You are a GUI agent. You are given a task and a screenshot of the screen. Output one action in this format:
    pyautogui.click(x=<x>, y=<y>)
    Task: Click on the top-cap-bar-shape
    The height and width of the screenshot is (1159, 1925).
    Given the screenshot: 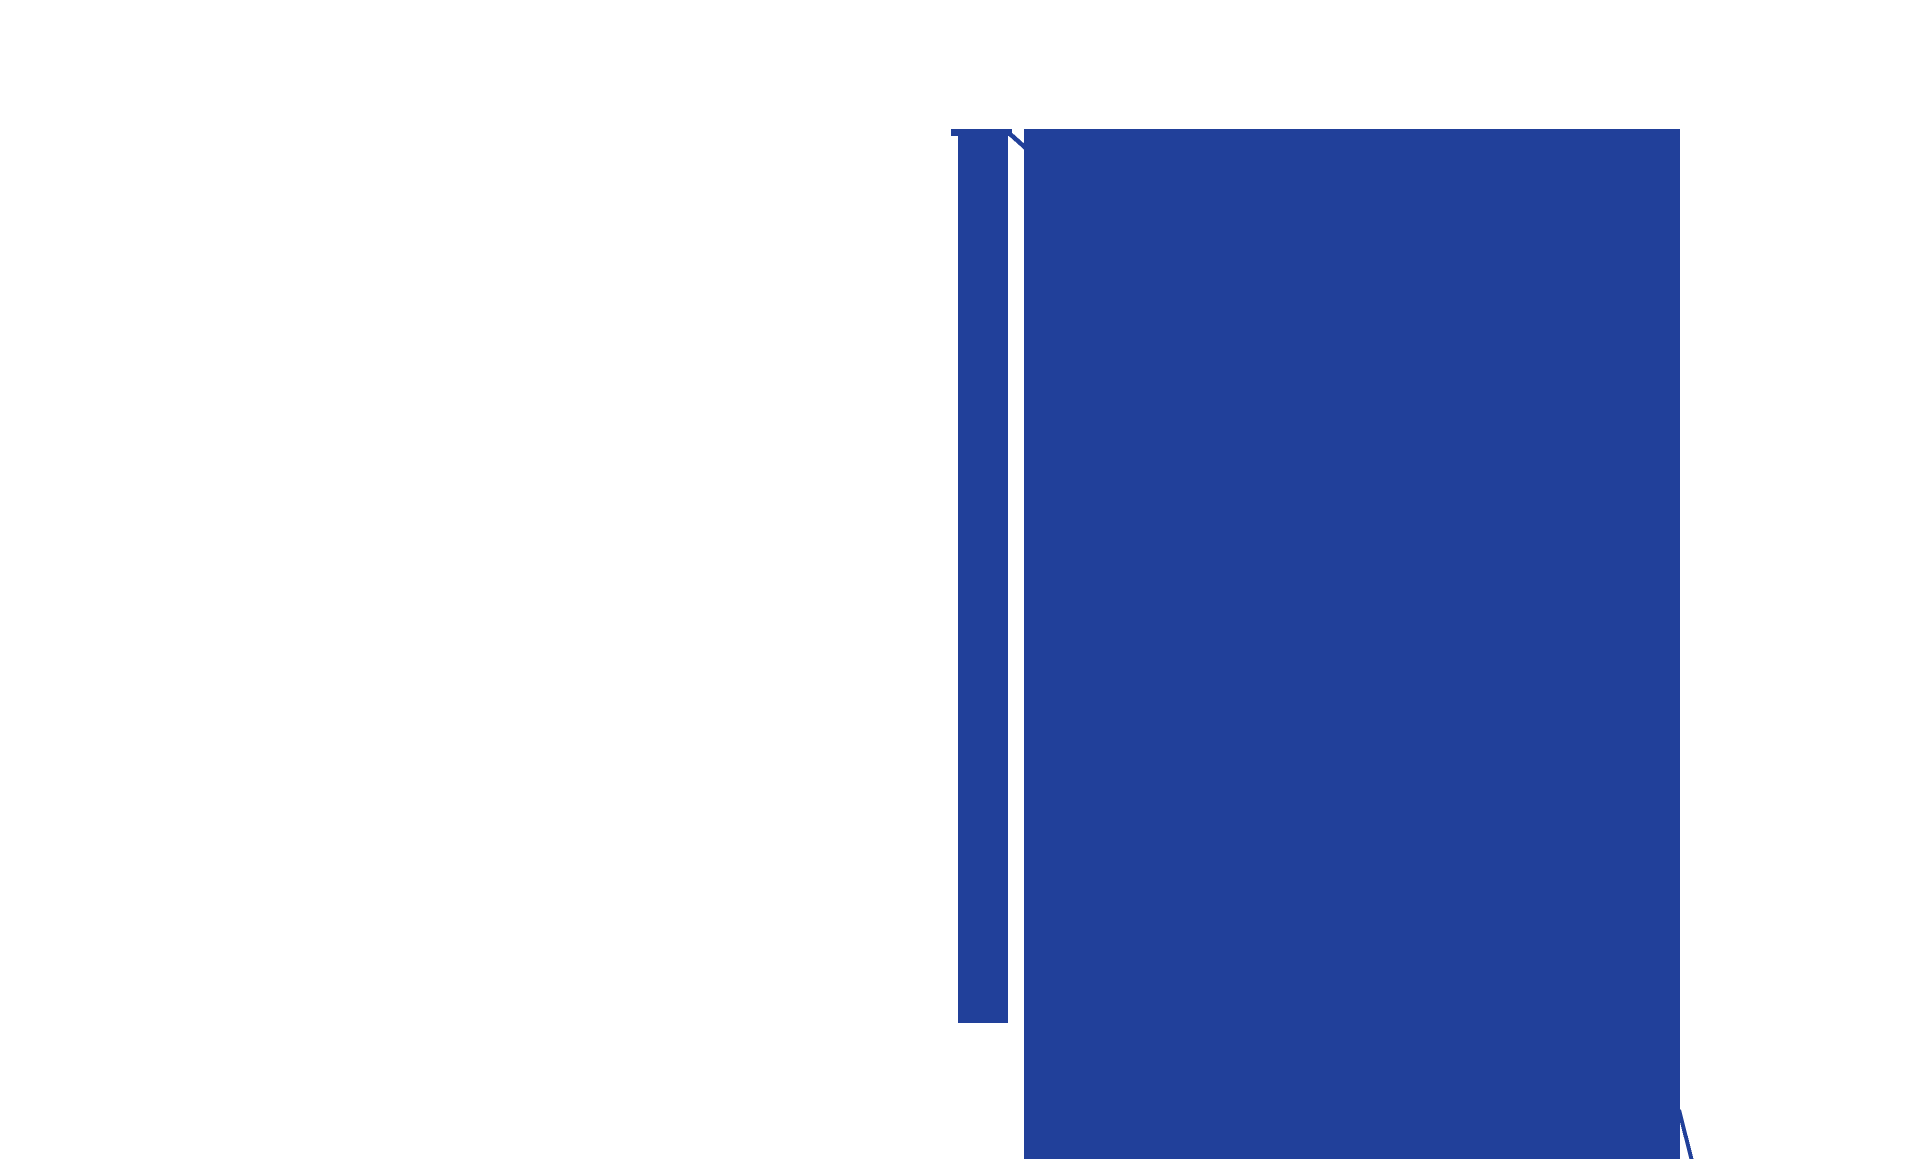 What is the action you would take?
    pyautogui.click(x=981, y=132)
    